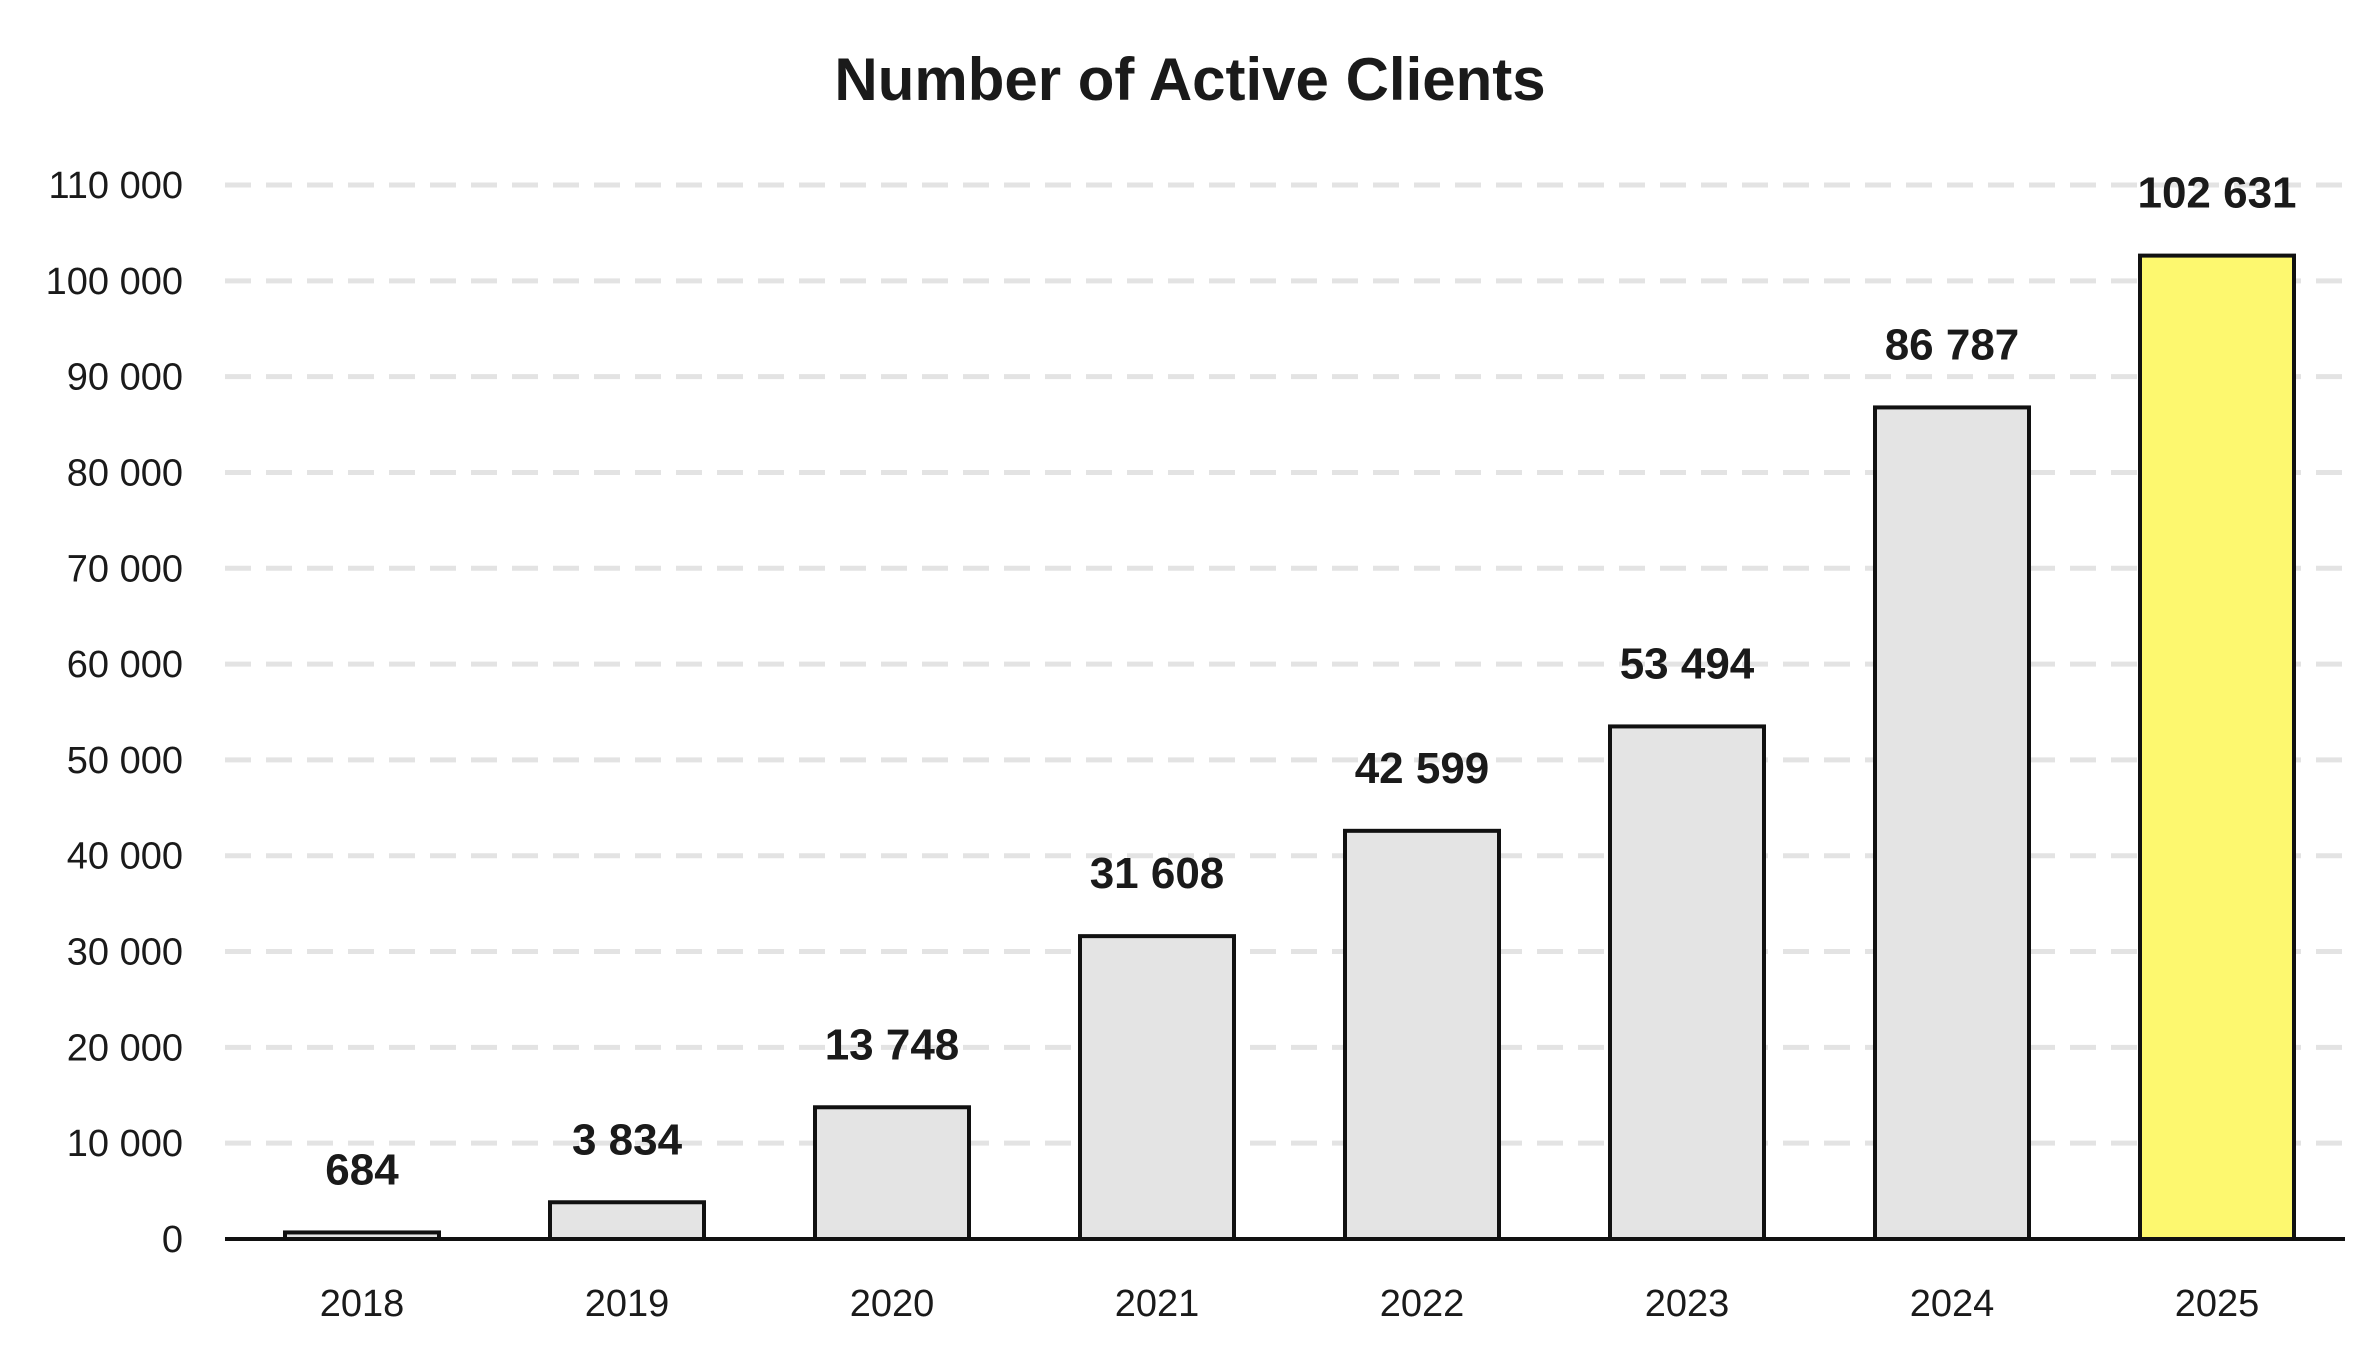 The image size is (2380, 1351). Describe the element at coordinates (125, 378) in the screenshot. I see `y-tick-label: 90 000` at that location.